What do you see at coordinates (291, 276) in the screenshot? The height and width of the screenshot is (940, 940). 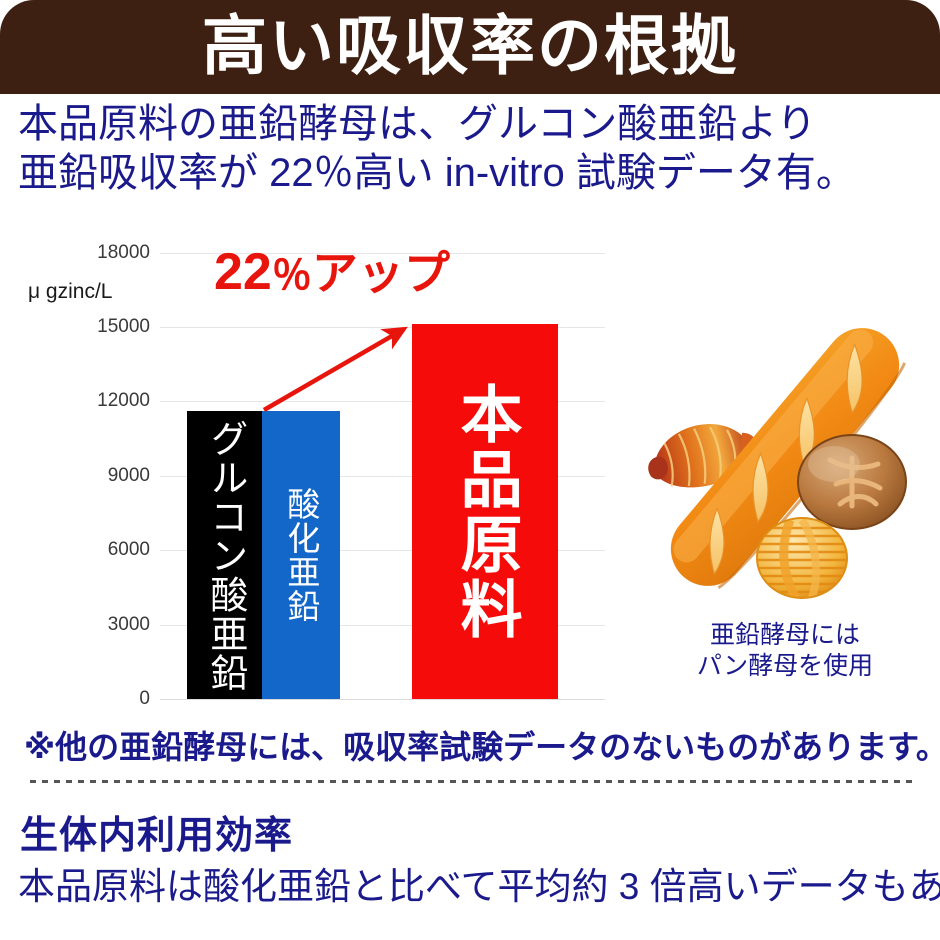 I see `uplift-percent-sign: ％` at bounding box center [291, 276].